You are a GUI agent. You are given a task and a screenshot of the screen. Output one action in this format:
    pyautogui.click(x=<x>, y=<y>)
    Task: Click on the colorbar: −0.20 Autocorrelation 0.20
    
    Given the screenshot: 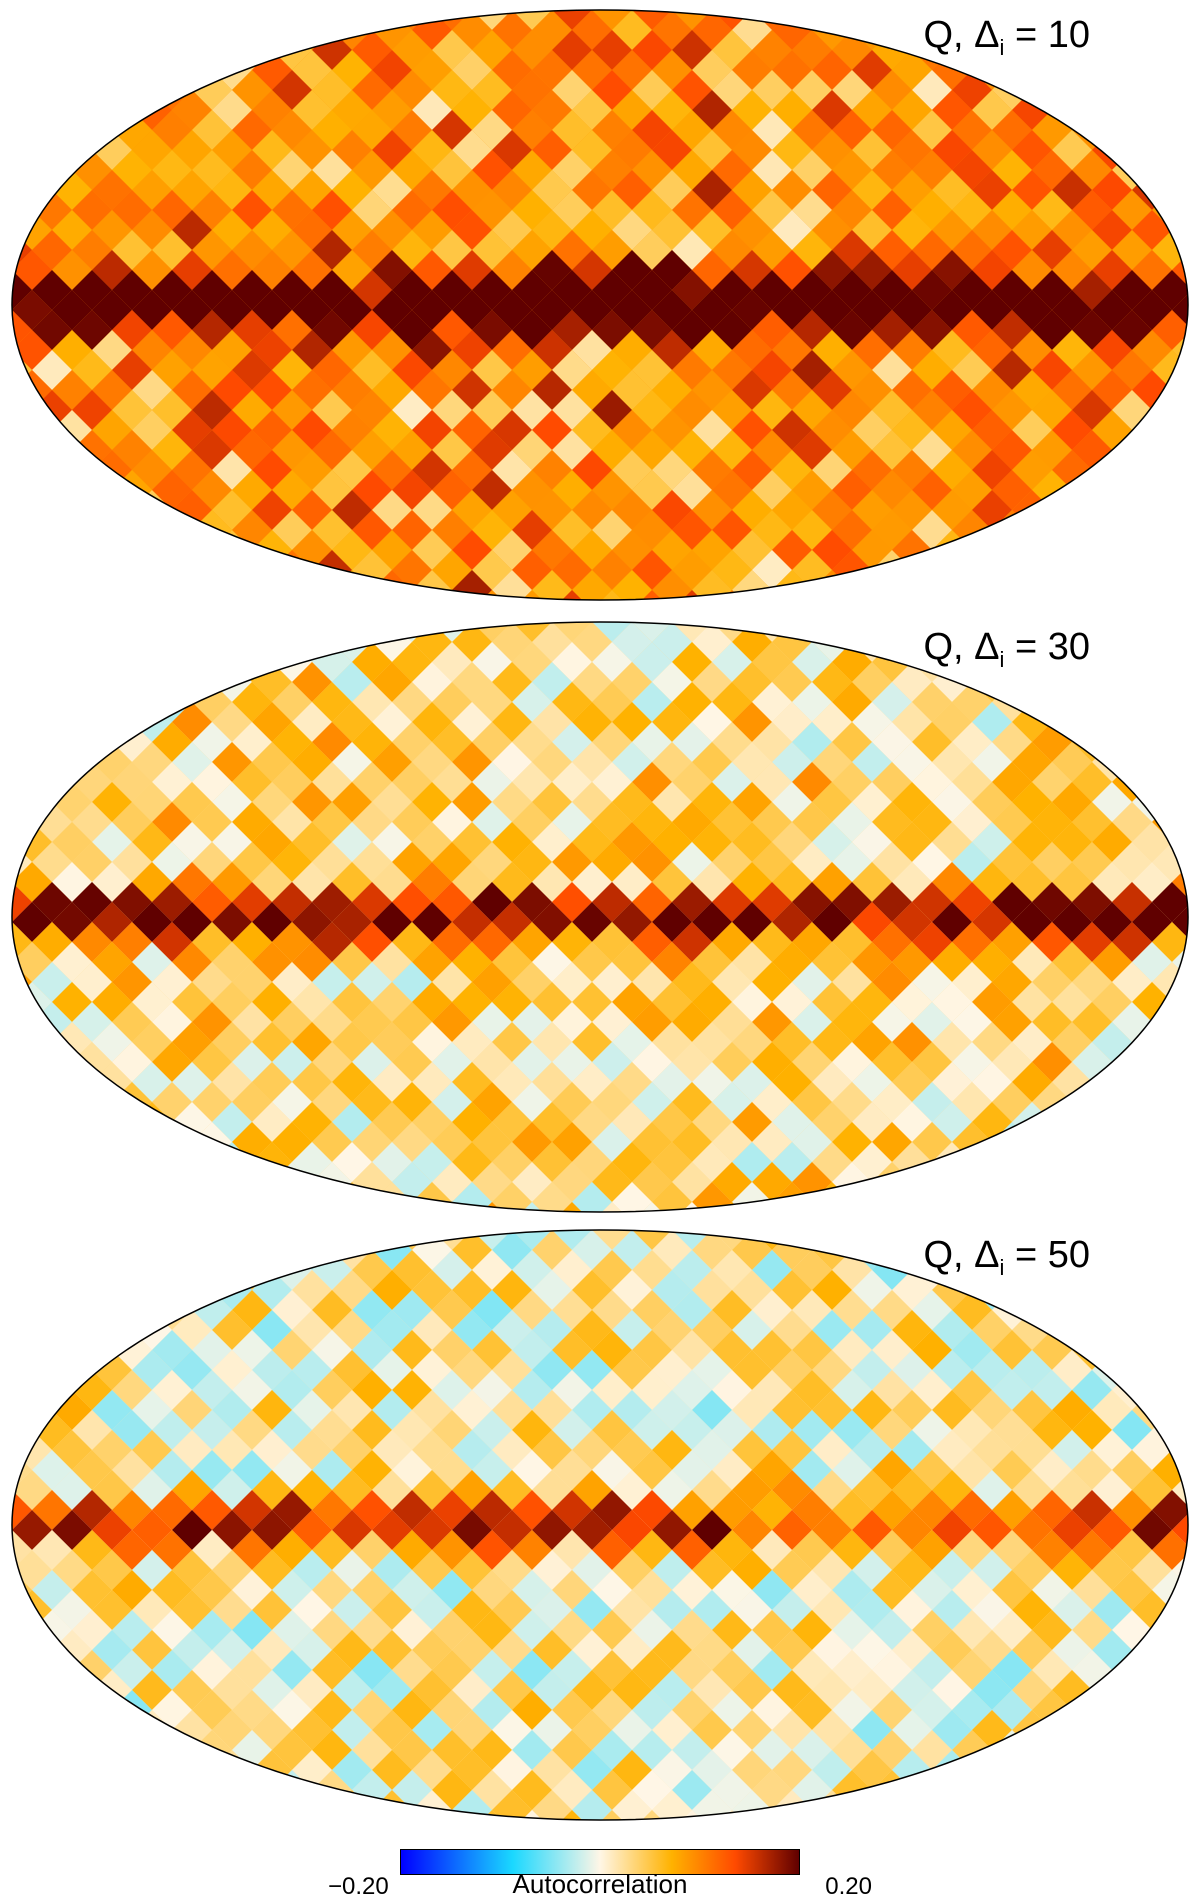 What is the action you would take?
    pyautogui.click(x=600, y=1874)
    